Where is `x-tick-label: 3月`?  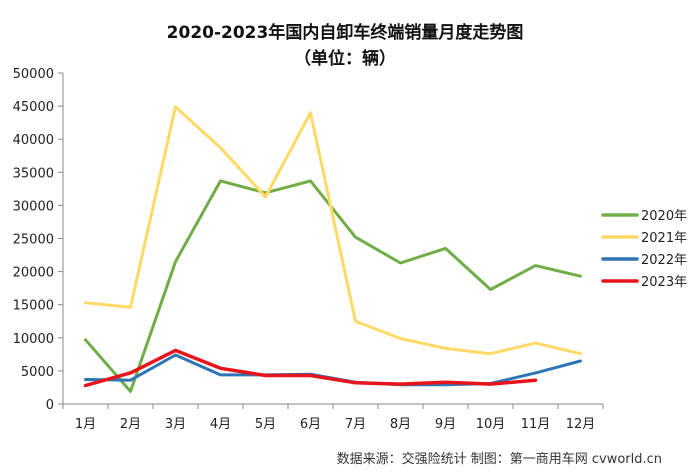
x-tick-label: 3月 is located at coordinates (175, 424).